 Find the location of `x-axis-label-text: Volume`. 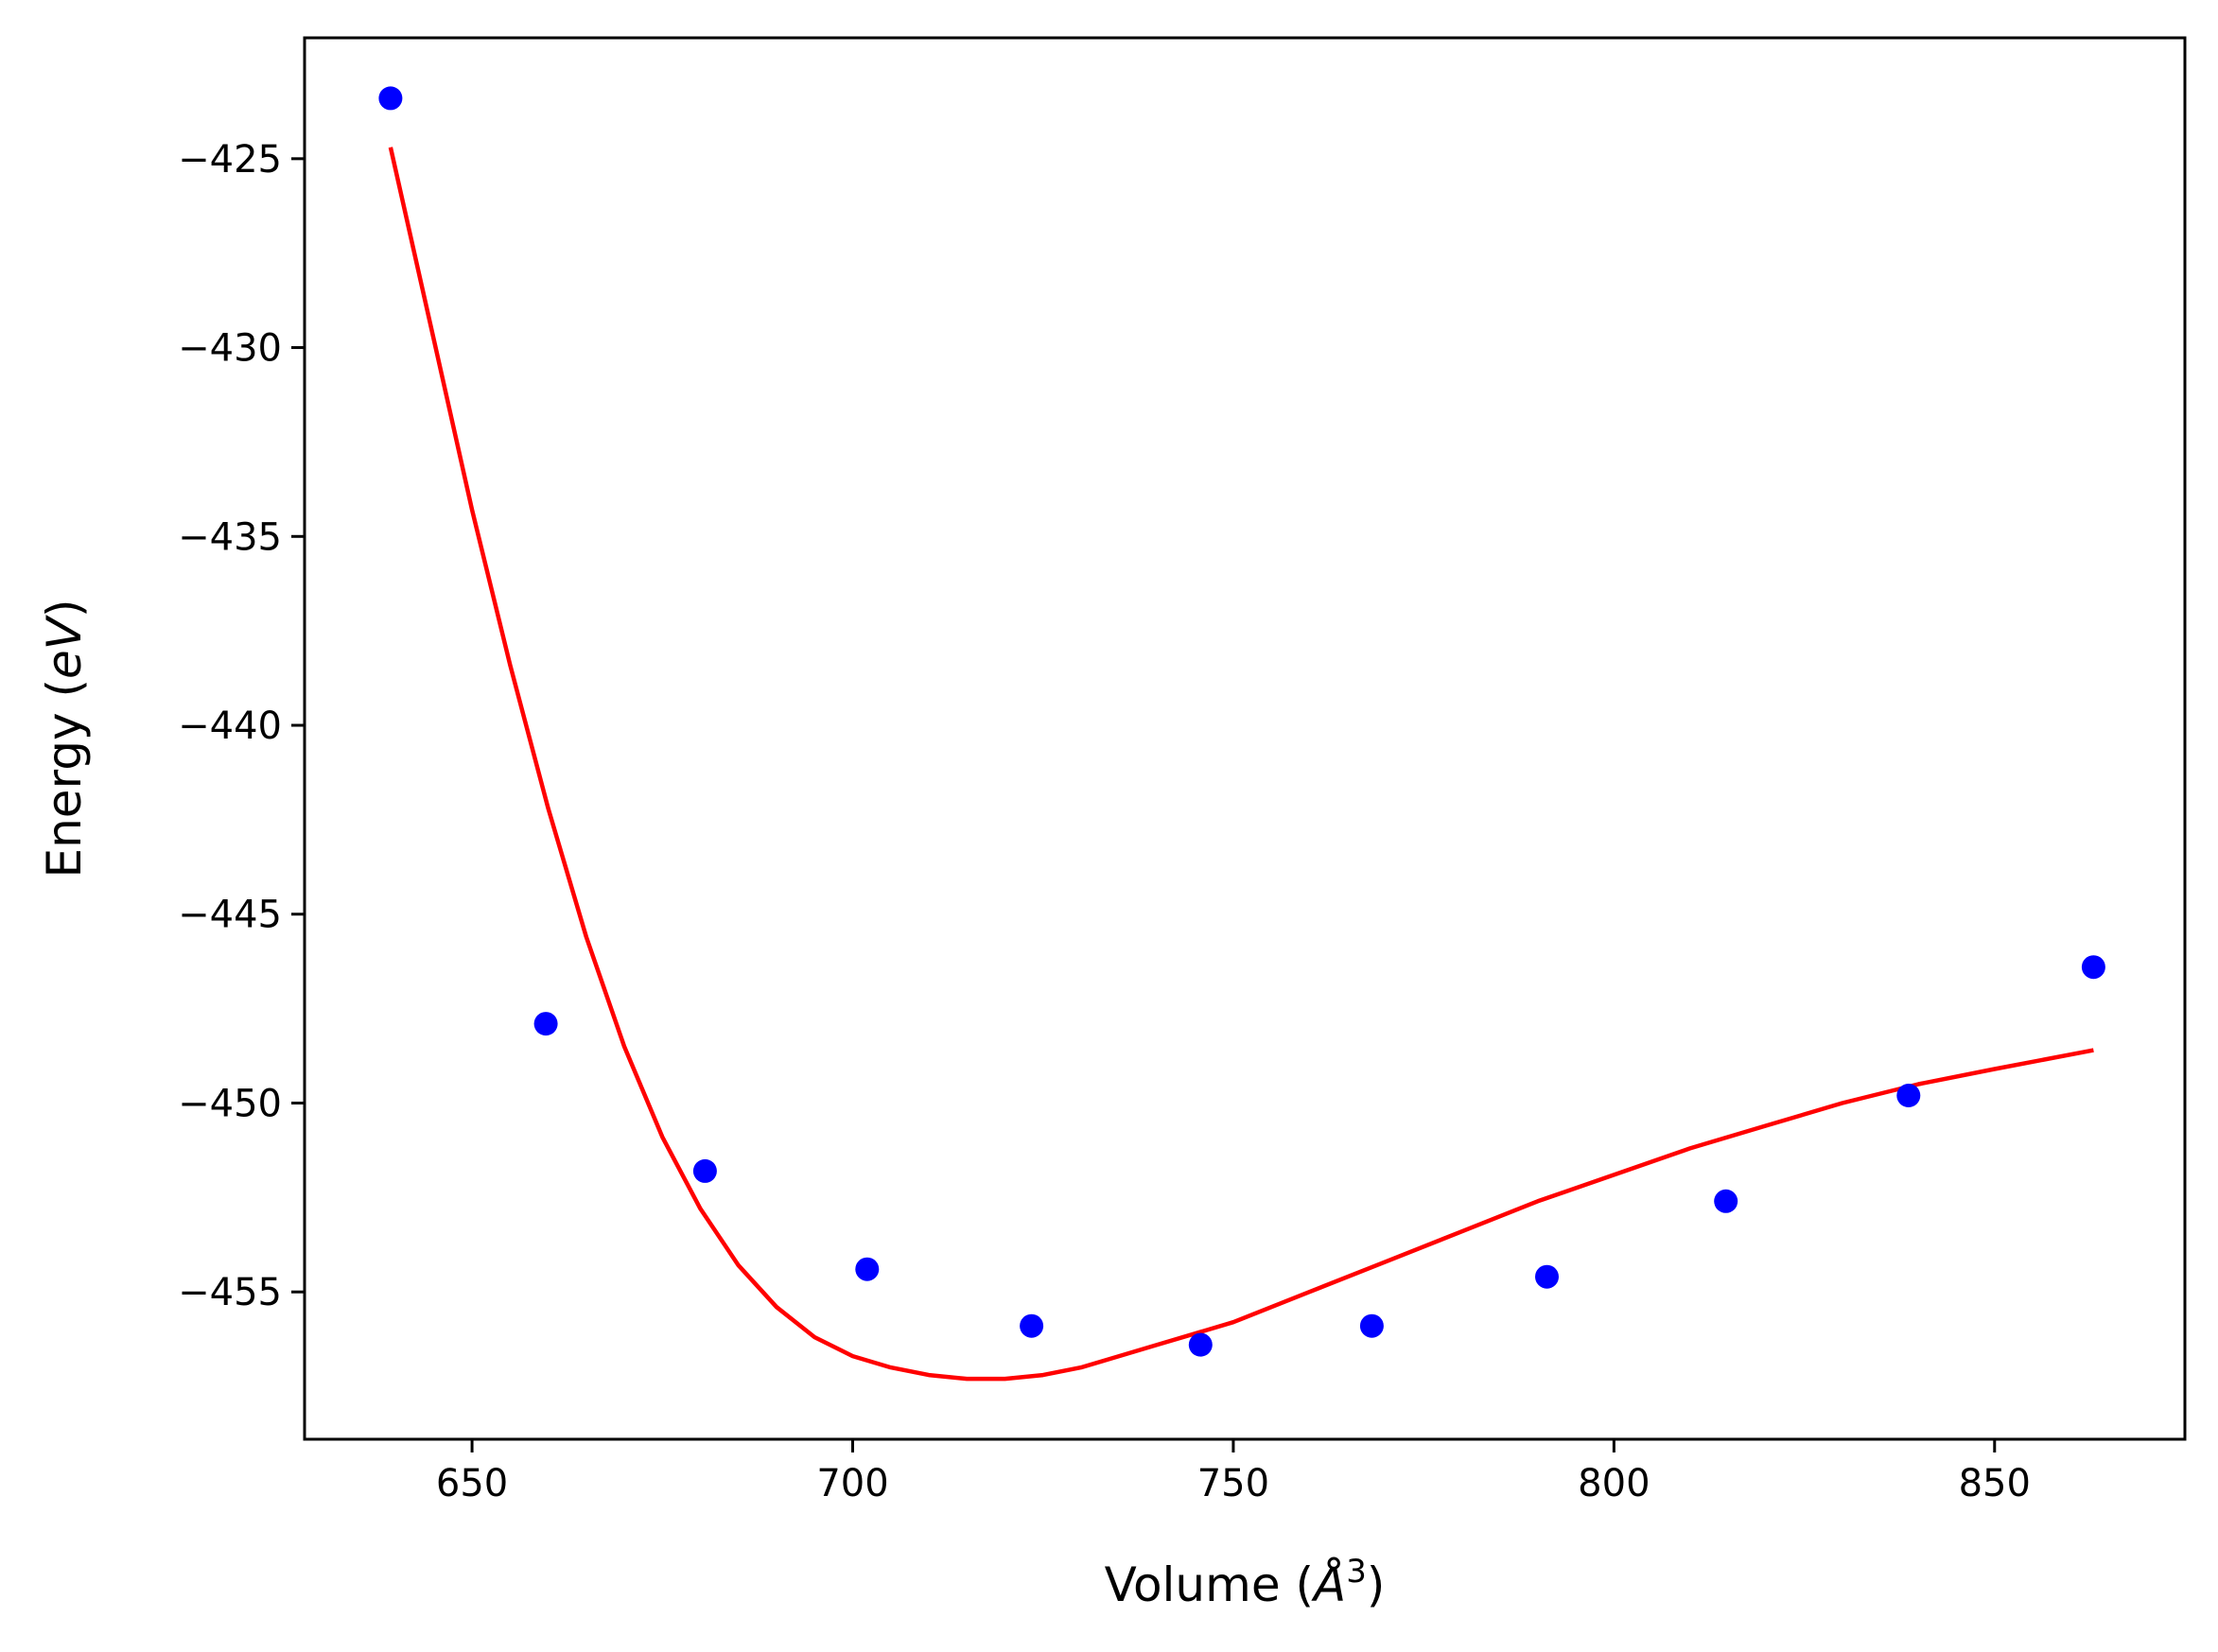

x-axis-label-text: Volume is located at coordinates (1193, 1585).